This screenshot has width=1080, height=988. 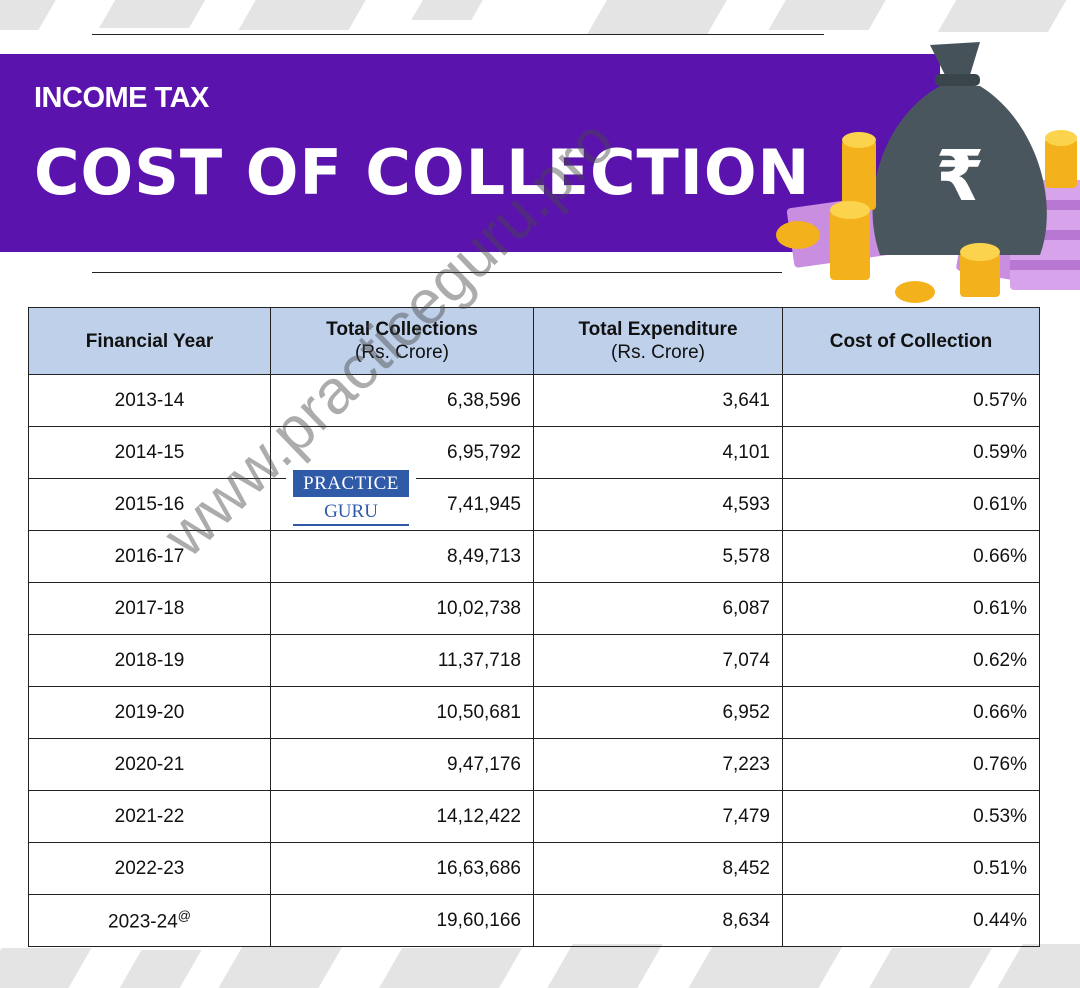 What do you see at coordinates (658, 608) in the screenshot?
I see `expenditure-cell: 6,087` at bounding box center [658, 608].